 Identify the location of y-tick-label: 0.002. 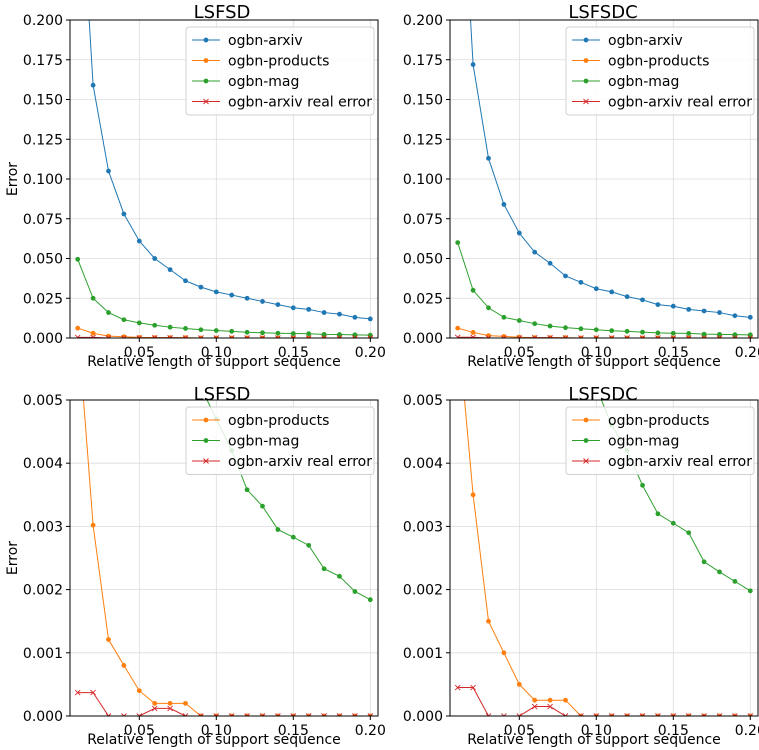
(423, 591).